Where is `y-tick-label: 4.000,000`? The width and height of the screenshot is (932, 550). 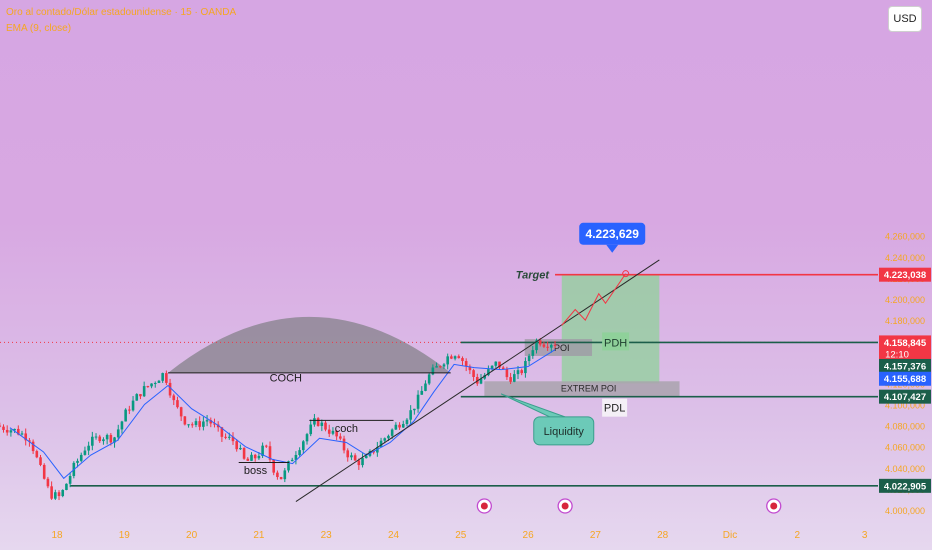 y-tick-label: 4.000,000 is located at coordinates (905, 511).